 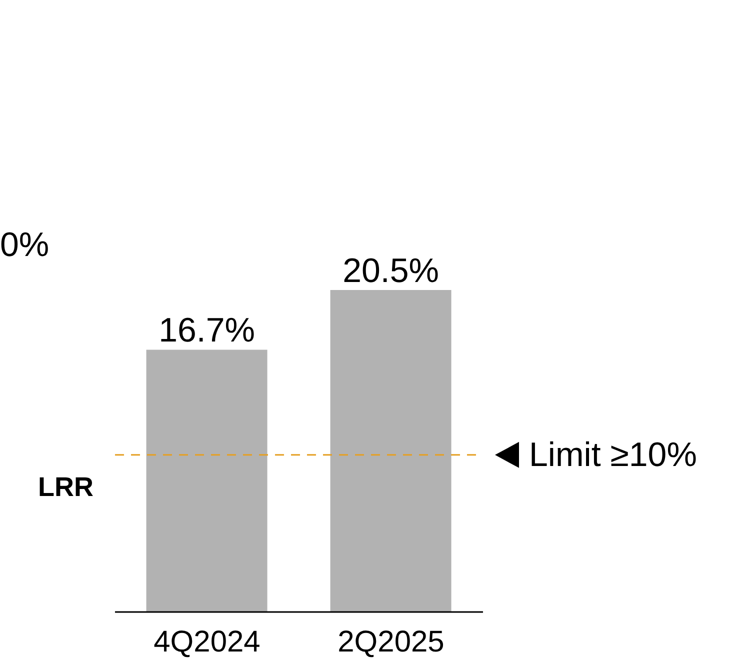 What do you see at coordinates (25, 245) in the screenshot?
I see `text: 0%` at bounding box center [25, 245].